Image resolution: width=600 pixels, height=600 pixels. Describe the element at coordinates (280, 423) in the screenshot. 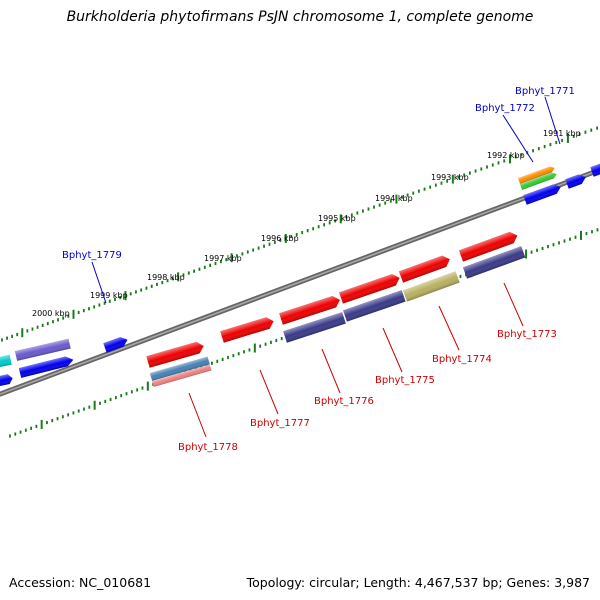

I see `gene-label-bphyt-1777: Bphyt_1777` at that location.